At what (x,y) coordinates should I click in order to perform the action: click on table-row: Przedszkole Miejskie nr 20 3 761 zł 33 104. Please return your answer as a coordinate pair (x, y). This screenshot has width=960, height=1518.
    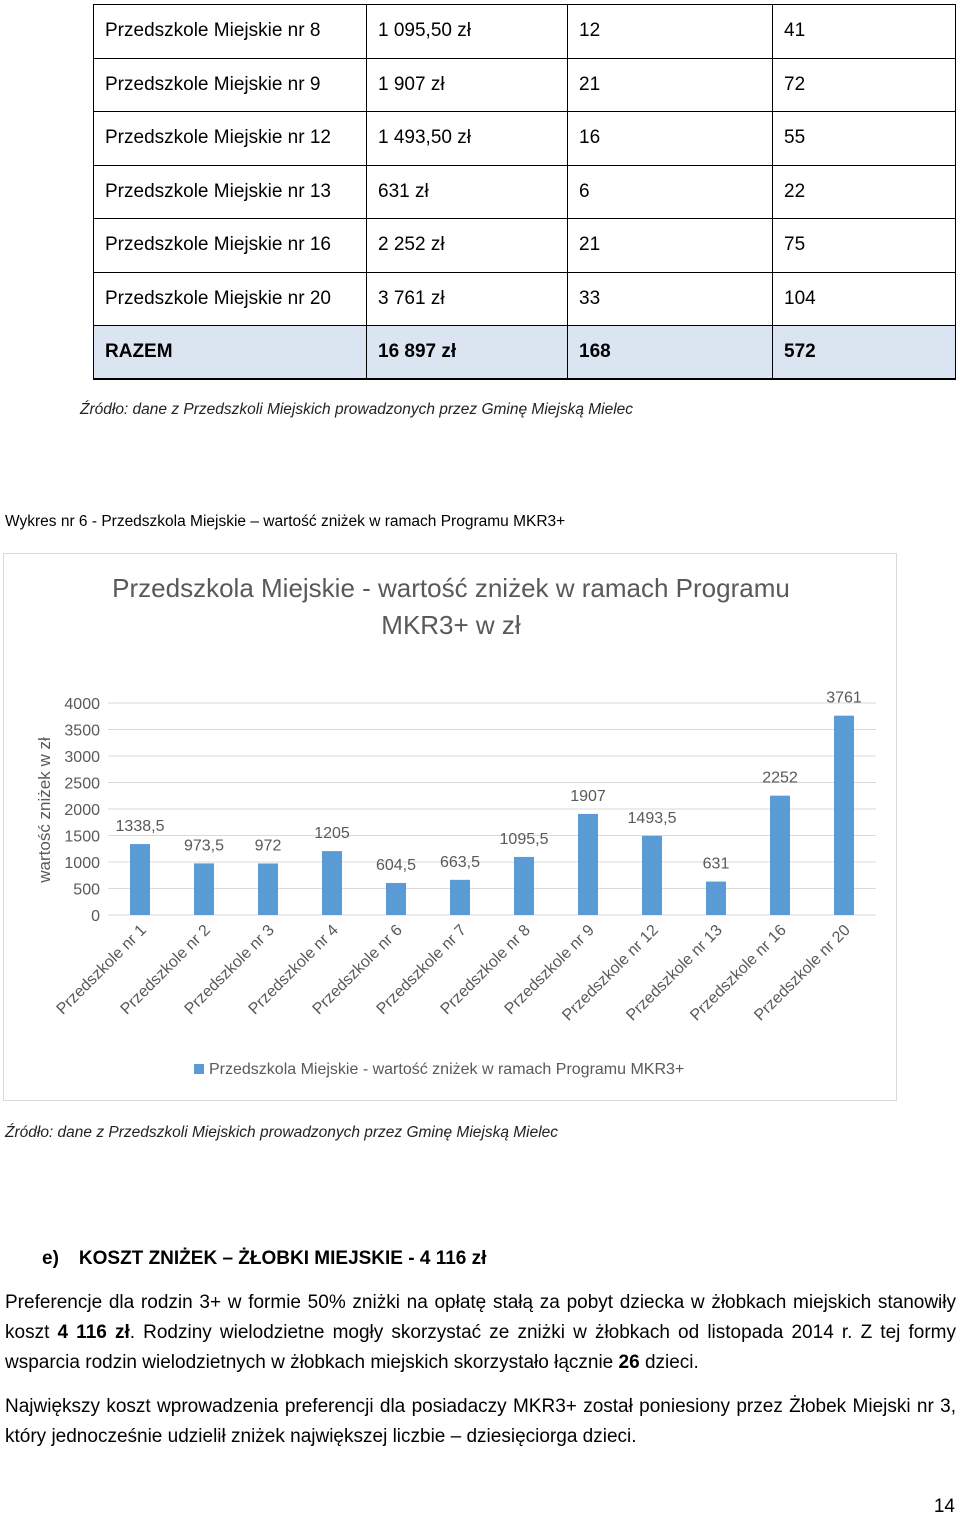
    Looking at the image, I should click on (524, 298).